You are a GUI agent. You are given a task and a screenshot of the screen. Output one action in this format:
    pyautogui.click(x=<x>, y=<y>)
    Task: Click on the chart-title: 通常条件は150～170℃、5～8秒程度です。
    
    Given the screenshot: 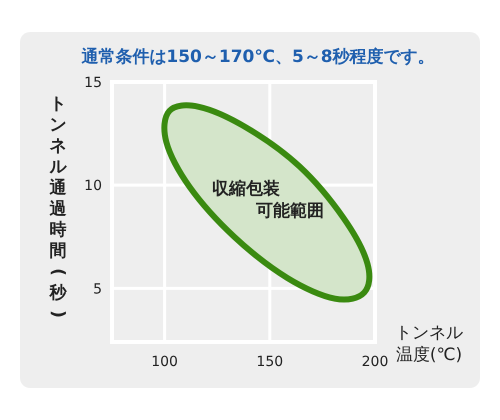 What is the action you would take?
    pyautogui.click(x=257, y=57)
    